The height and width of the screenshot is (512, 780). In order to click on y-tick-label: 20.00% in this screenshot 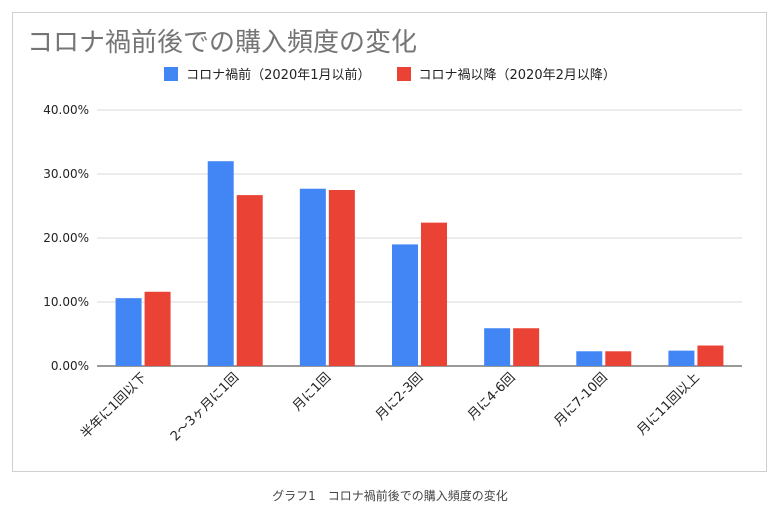, I will do `click(66, 238)`.